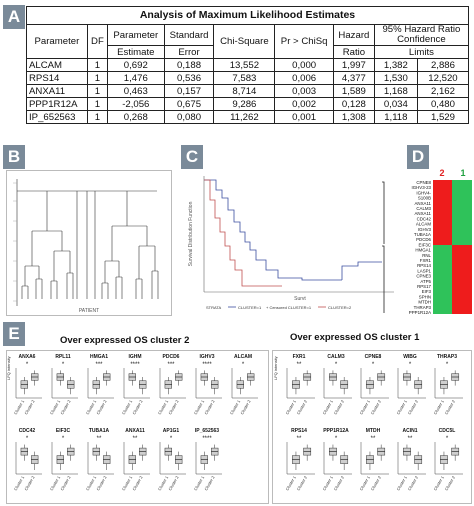 This screenshot has height=506, width=474. I want to click on heatmap-row-dendrogram, so click(383, 247).